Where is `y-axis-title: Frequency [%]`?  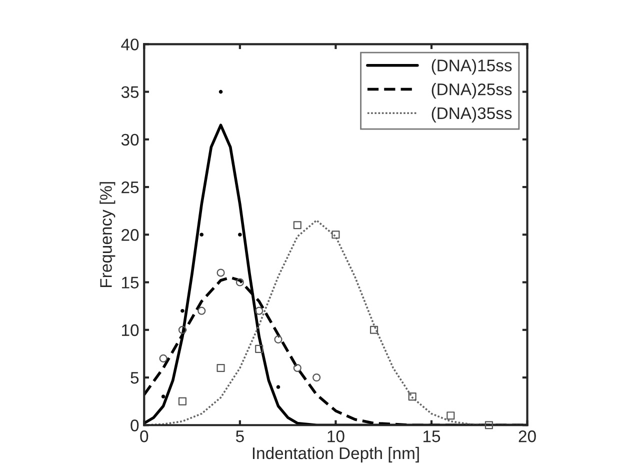
y-axis-title: Frequency [%] is located at coordinates (108, 235).